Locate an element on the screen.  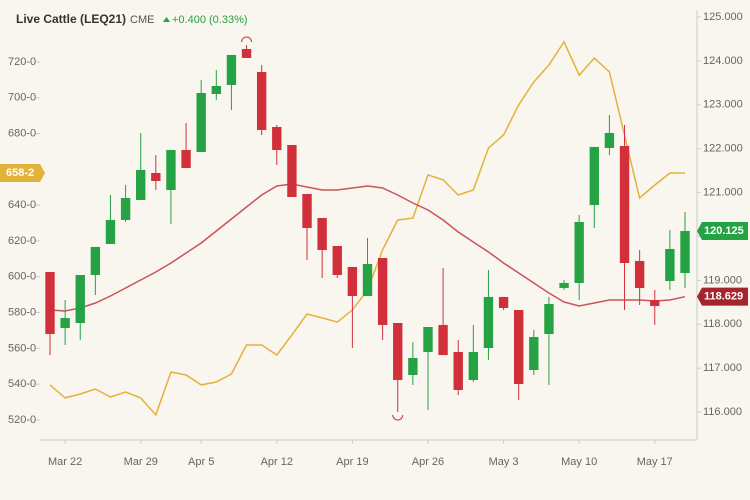
y2-tick-label: 124.000 is located at coordinates (723, 61).